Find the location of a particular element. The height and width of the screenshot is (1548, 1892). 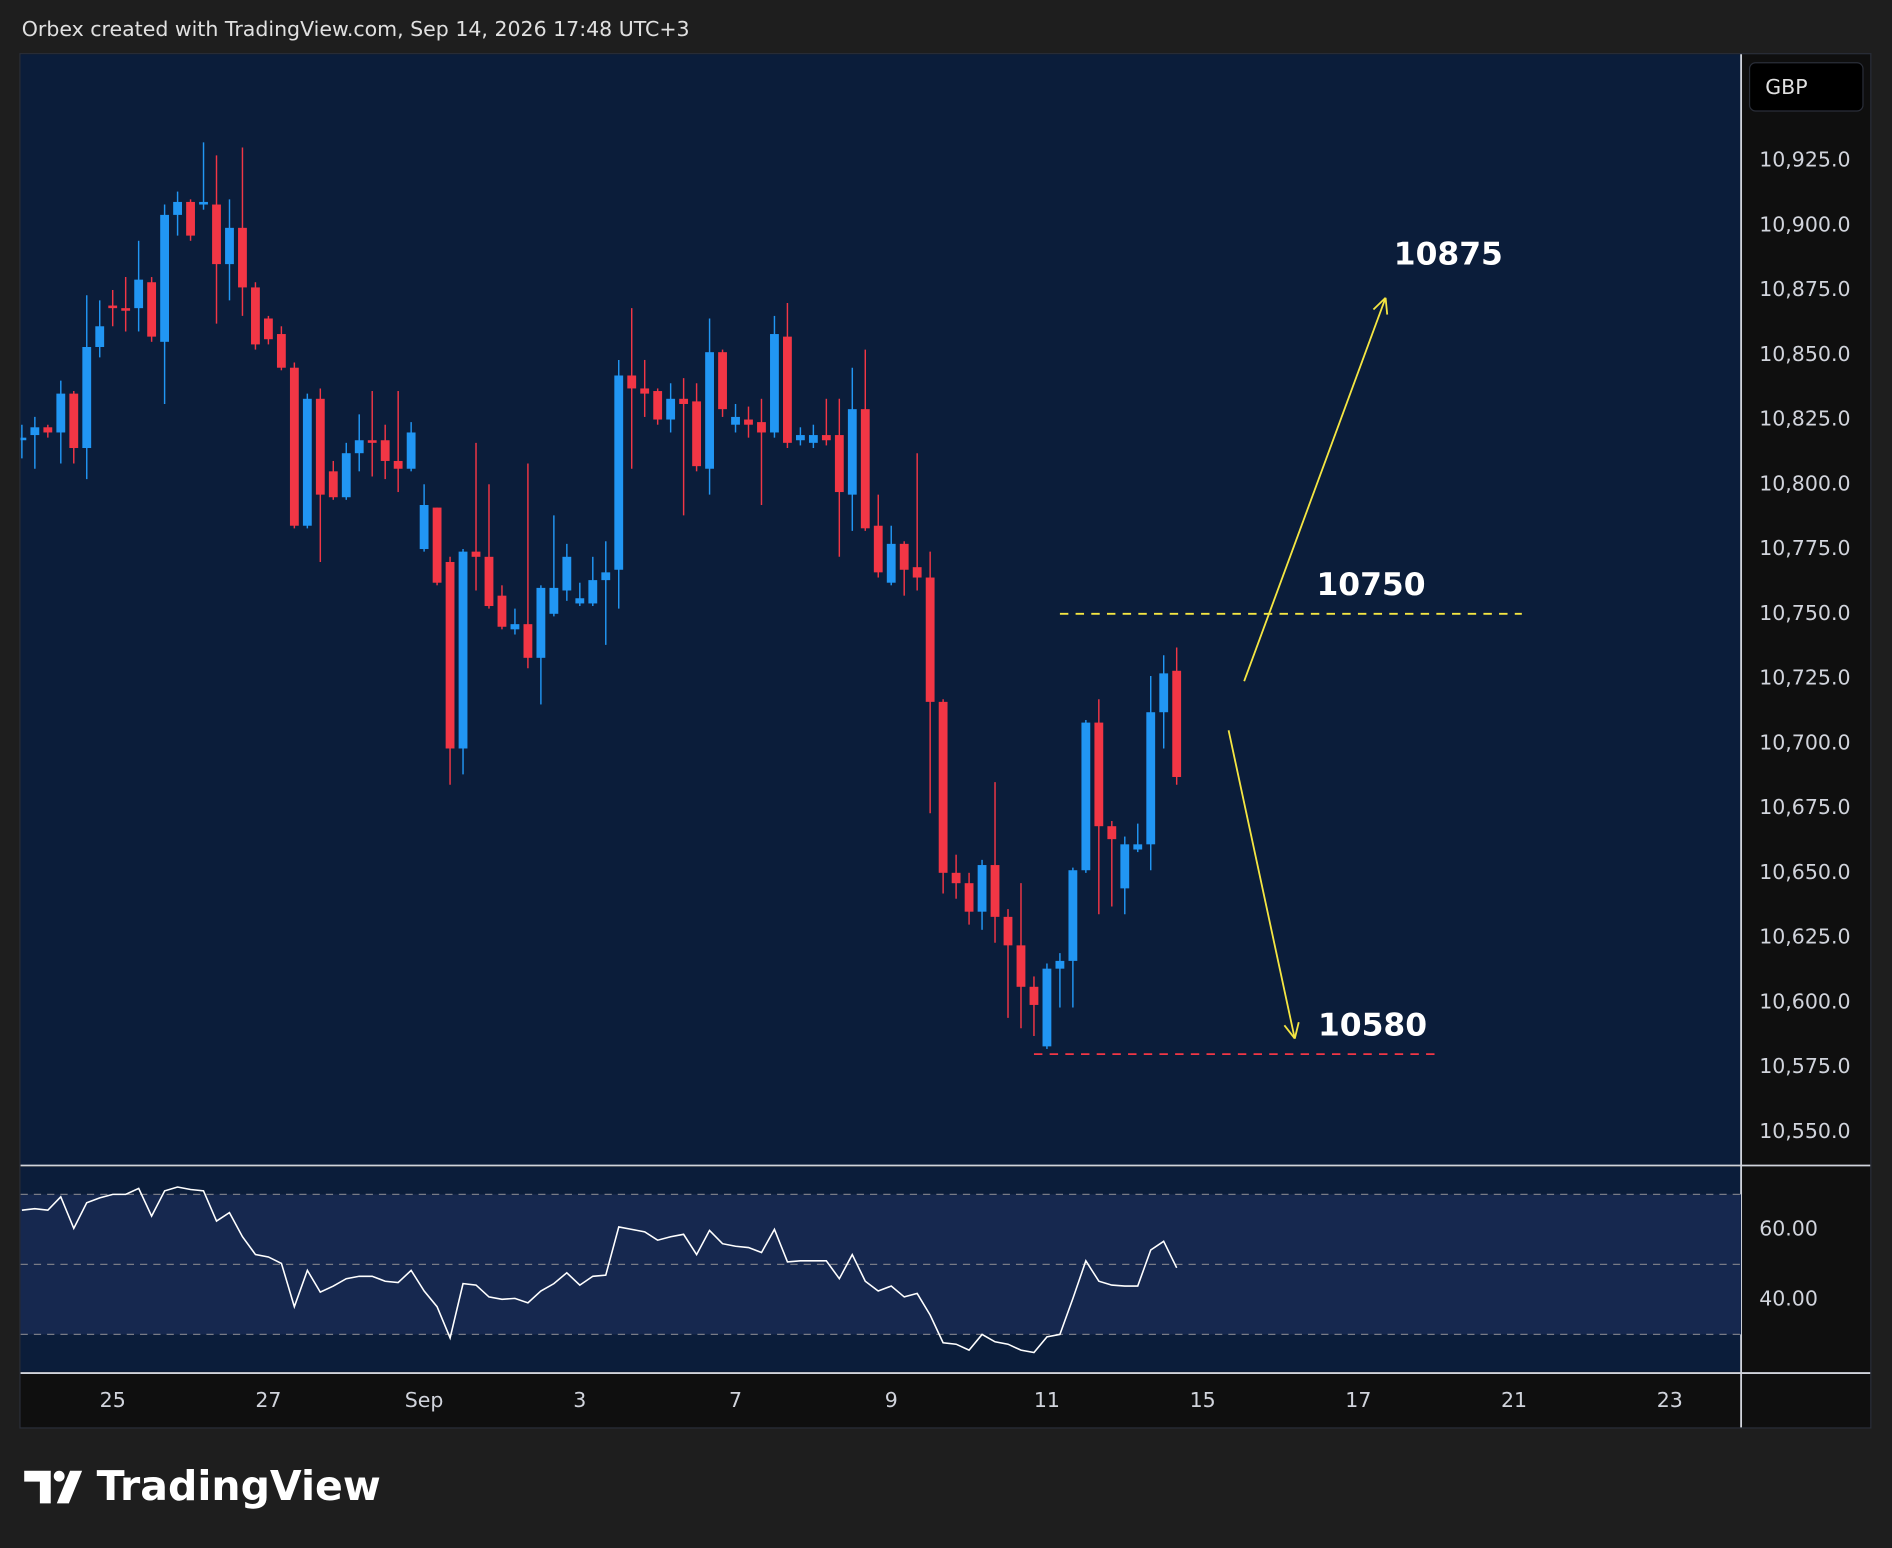

currency-label: GBP is located at coordinates (1786, 87).